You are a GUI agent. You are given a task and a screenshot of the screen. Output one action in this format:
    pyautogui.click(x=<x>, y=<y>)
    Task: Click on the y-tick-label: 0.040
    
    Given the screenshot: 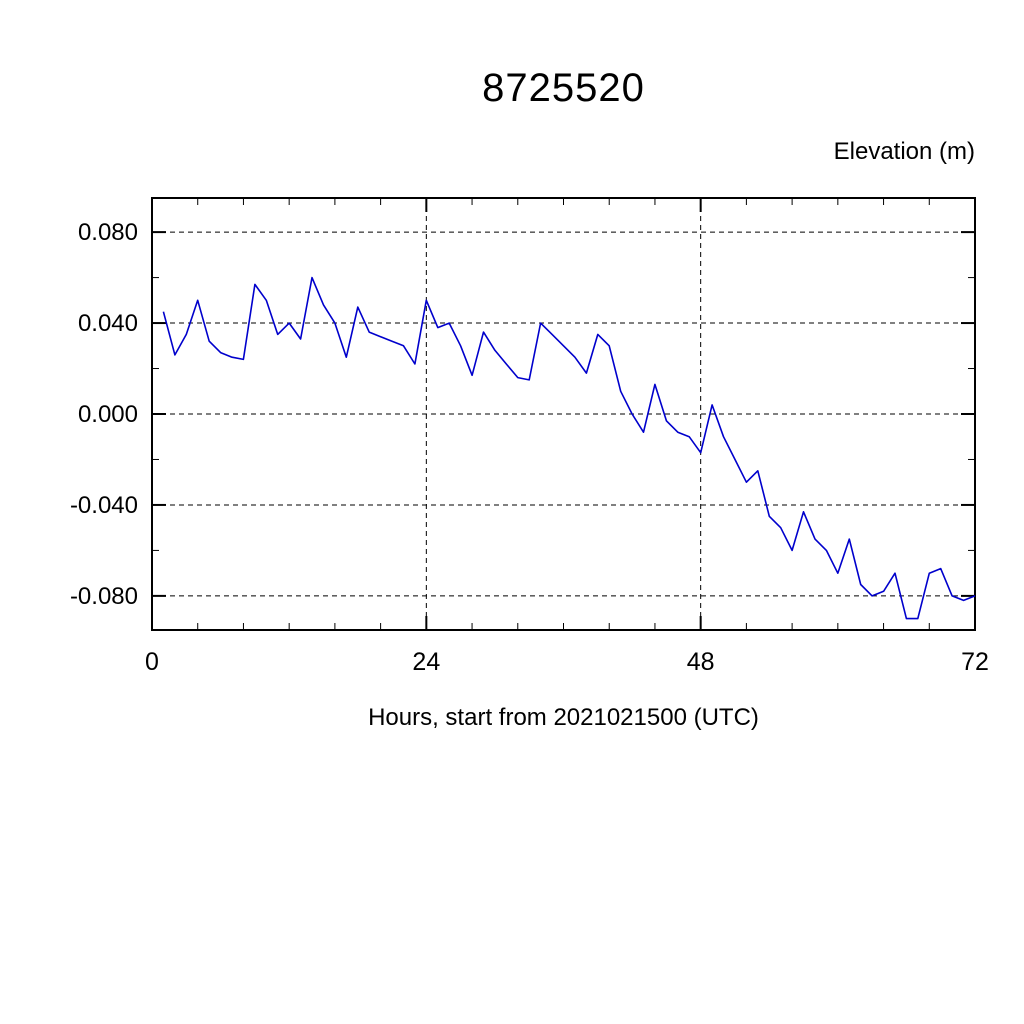 What is the action you would take?
    pyautogui.click(x=108, y=323)
    